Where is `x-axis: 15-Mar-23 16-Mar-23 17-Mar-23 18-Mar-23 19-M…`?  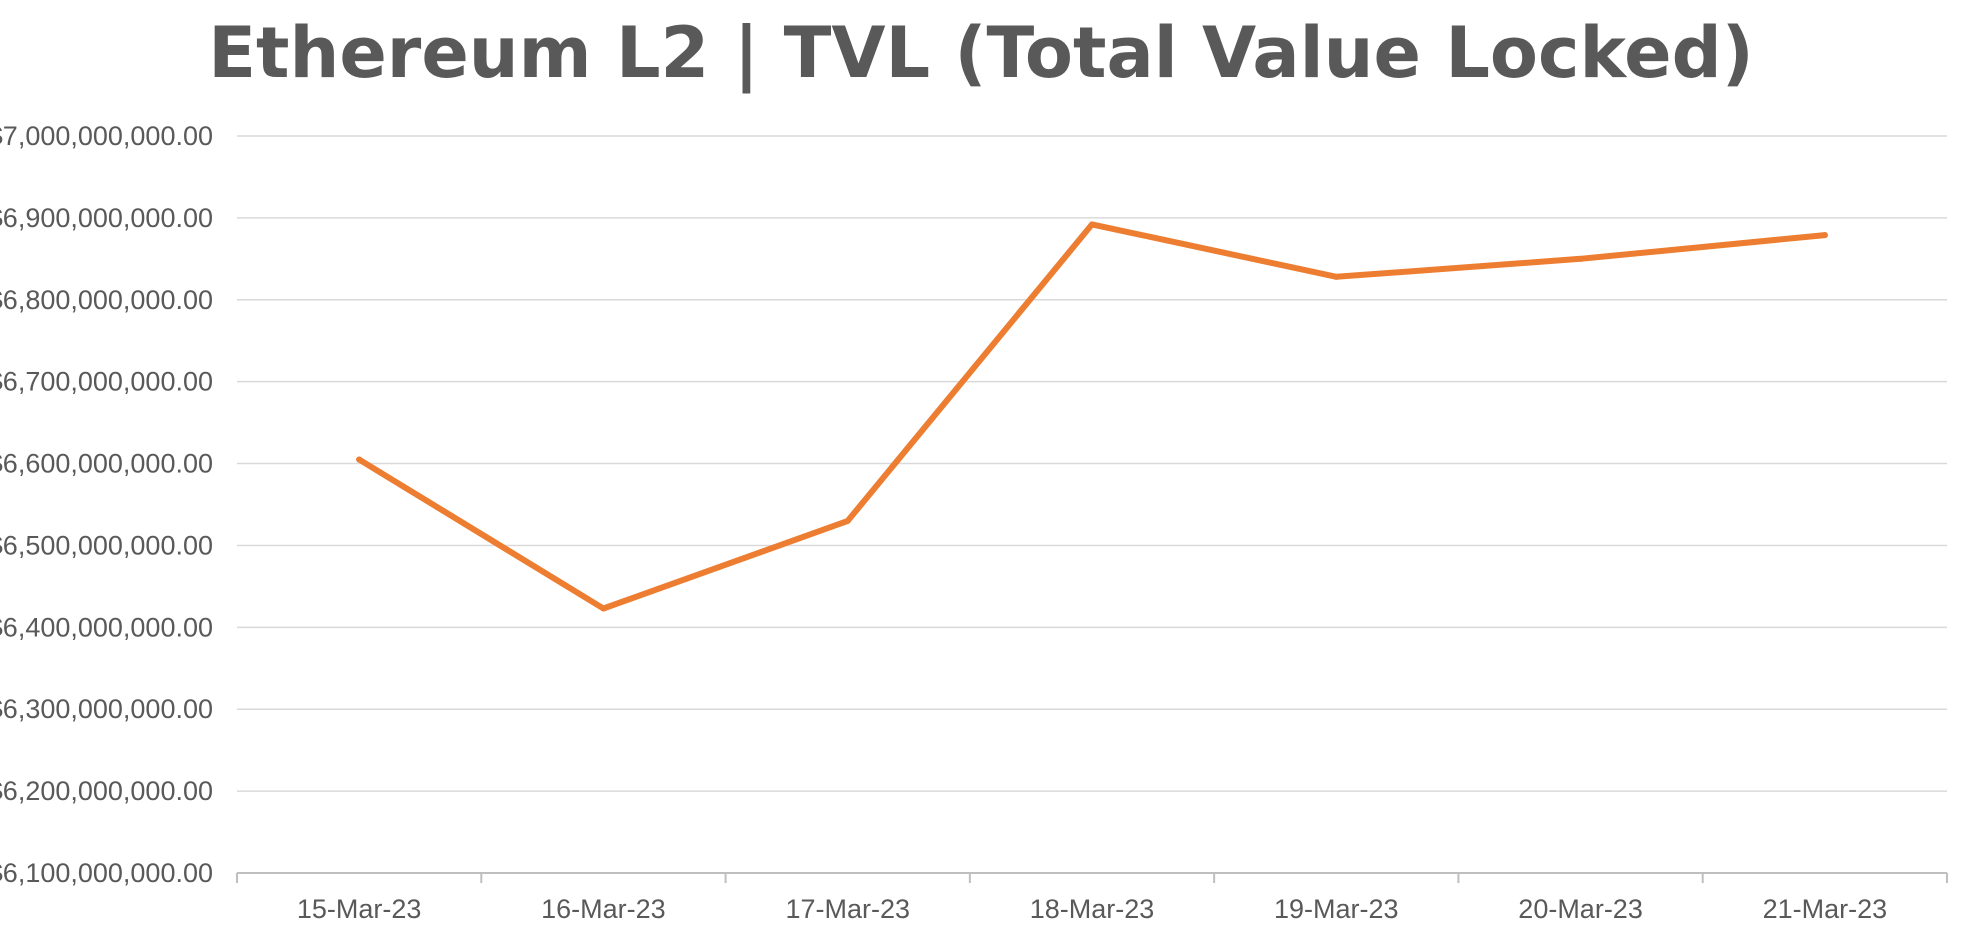
x-axis: 15-Mar-23 16-Mar-23 17-Mar-23 18-Mar-23 19-M… is located at coordinates (1092, 898).